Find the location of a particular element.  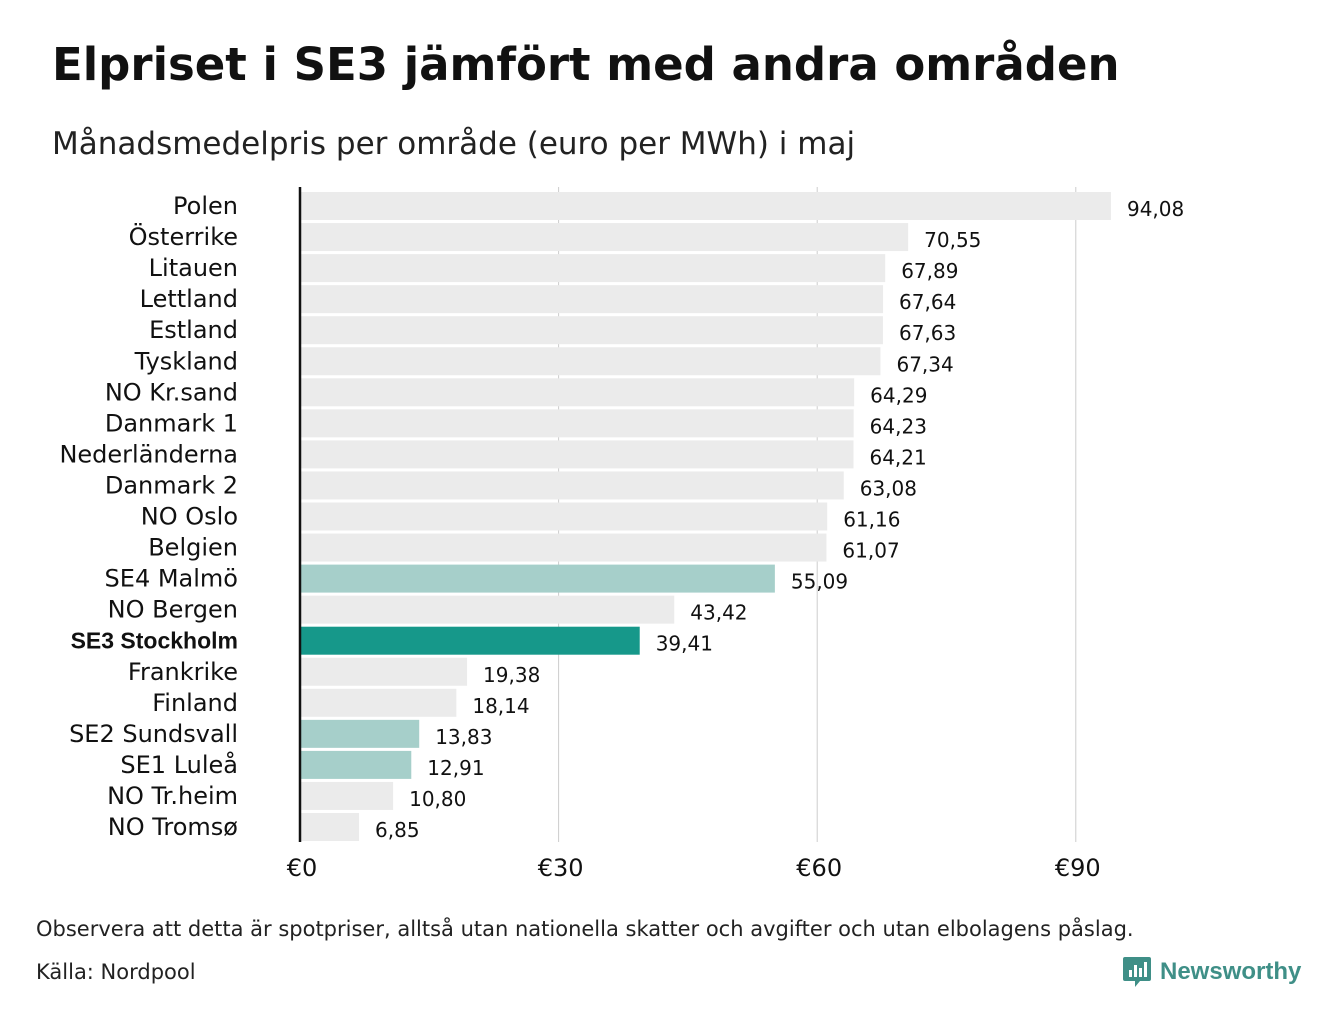

category-label: SE1 Luleå is located at coordinates (179, 764).